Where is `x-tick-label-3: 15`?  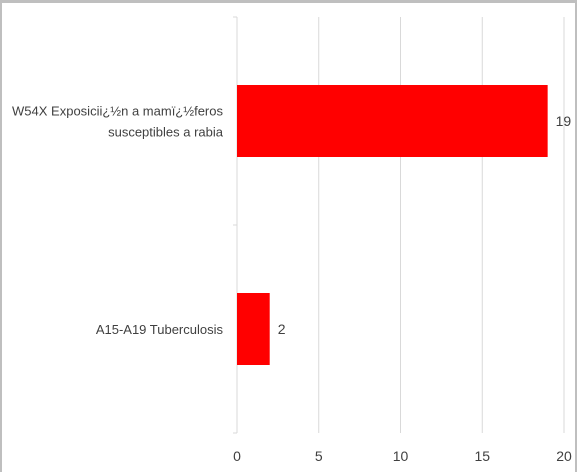
x-tick-label-3: 15 is located at coordinates (482, 456).